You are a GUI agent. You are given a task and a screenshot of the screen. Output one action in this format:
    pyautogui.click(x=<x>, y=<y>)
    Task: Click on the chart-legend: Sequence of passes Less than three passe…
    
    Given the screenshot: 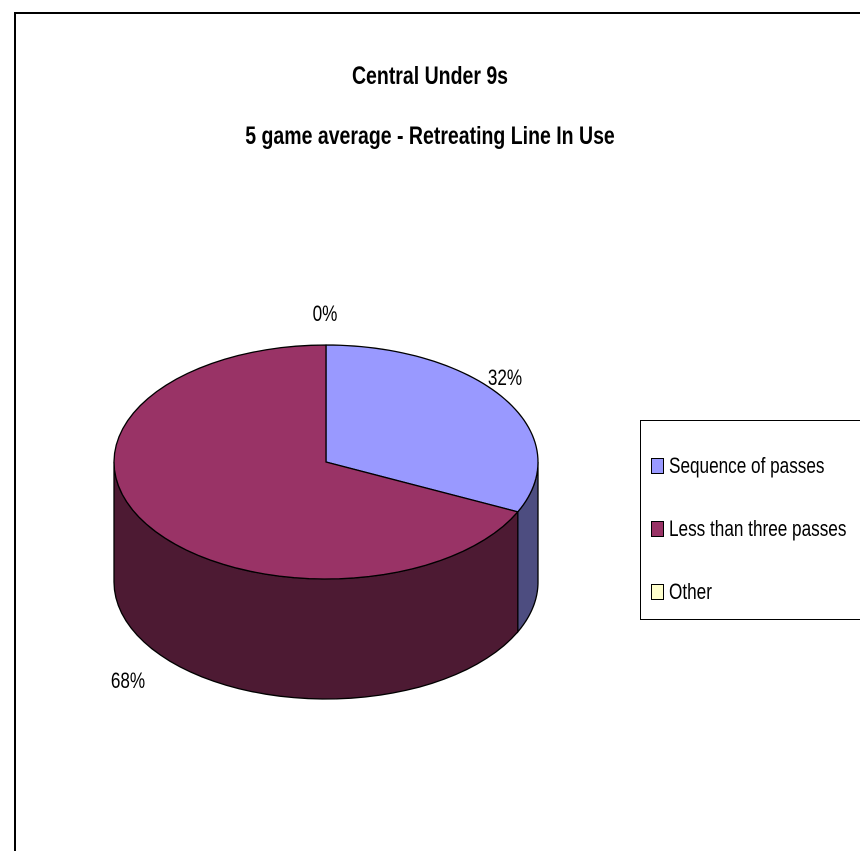 What is the action you would take?
    pyautogui.click(x=750, y=520)
    